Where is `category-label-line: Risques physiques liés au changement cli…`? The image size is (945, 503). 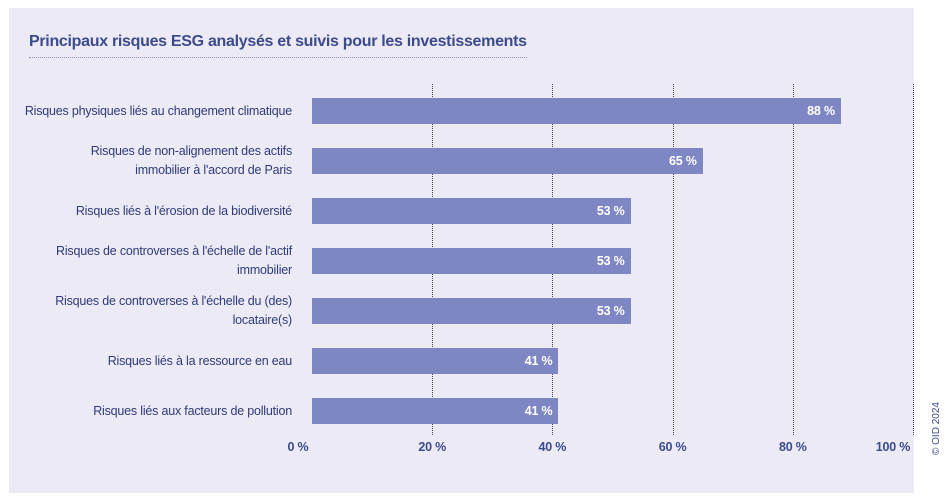
category-label-line: Risques physiques liés au changement cli… is located at coordinates (158, 110).